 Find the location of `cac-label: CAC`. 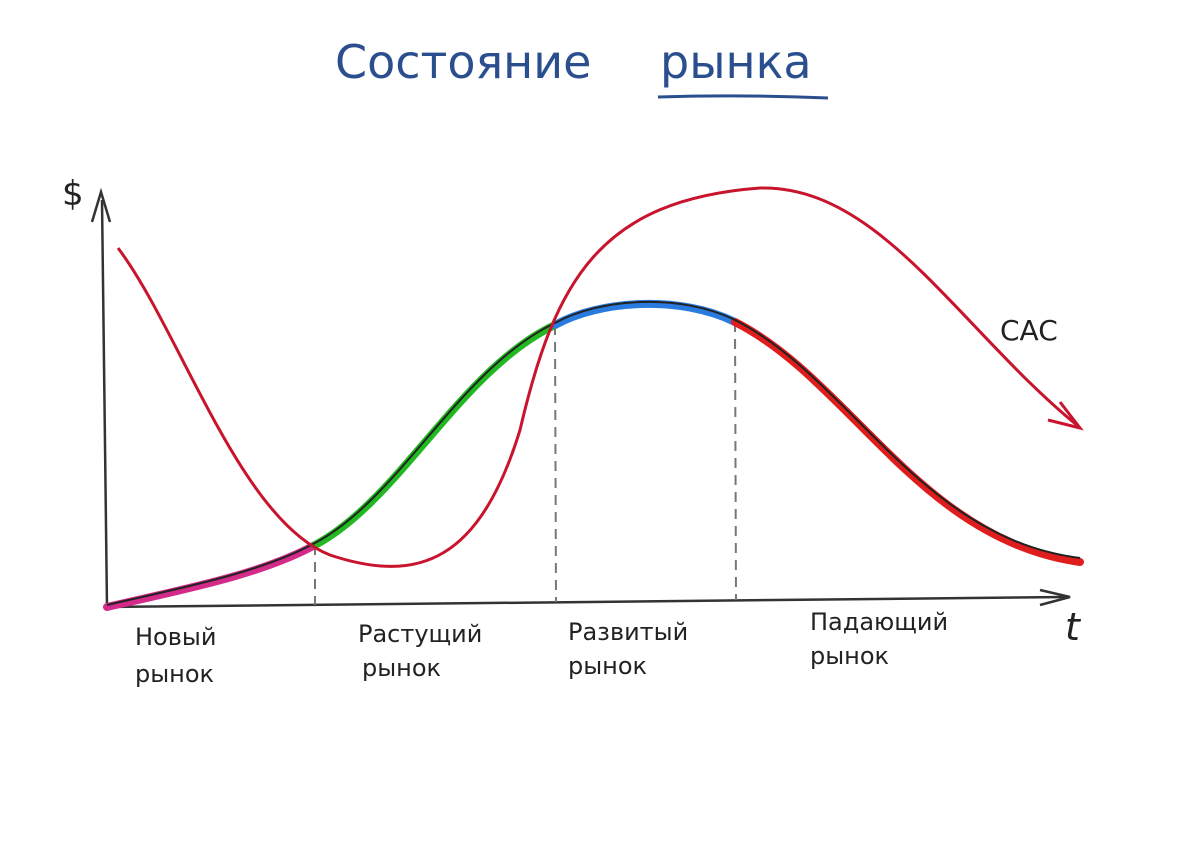

cac-label: CAC is located at coordinates (1029, 330).